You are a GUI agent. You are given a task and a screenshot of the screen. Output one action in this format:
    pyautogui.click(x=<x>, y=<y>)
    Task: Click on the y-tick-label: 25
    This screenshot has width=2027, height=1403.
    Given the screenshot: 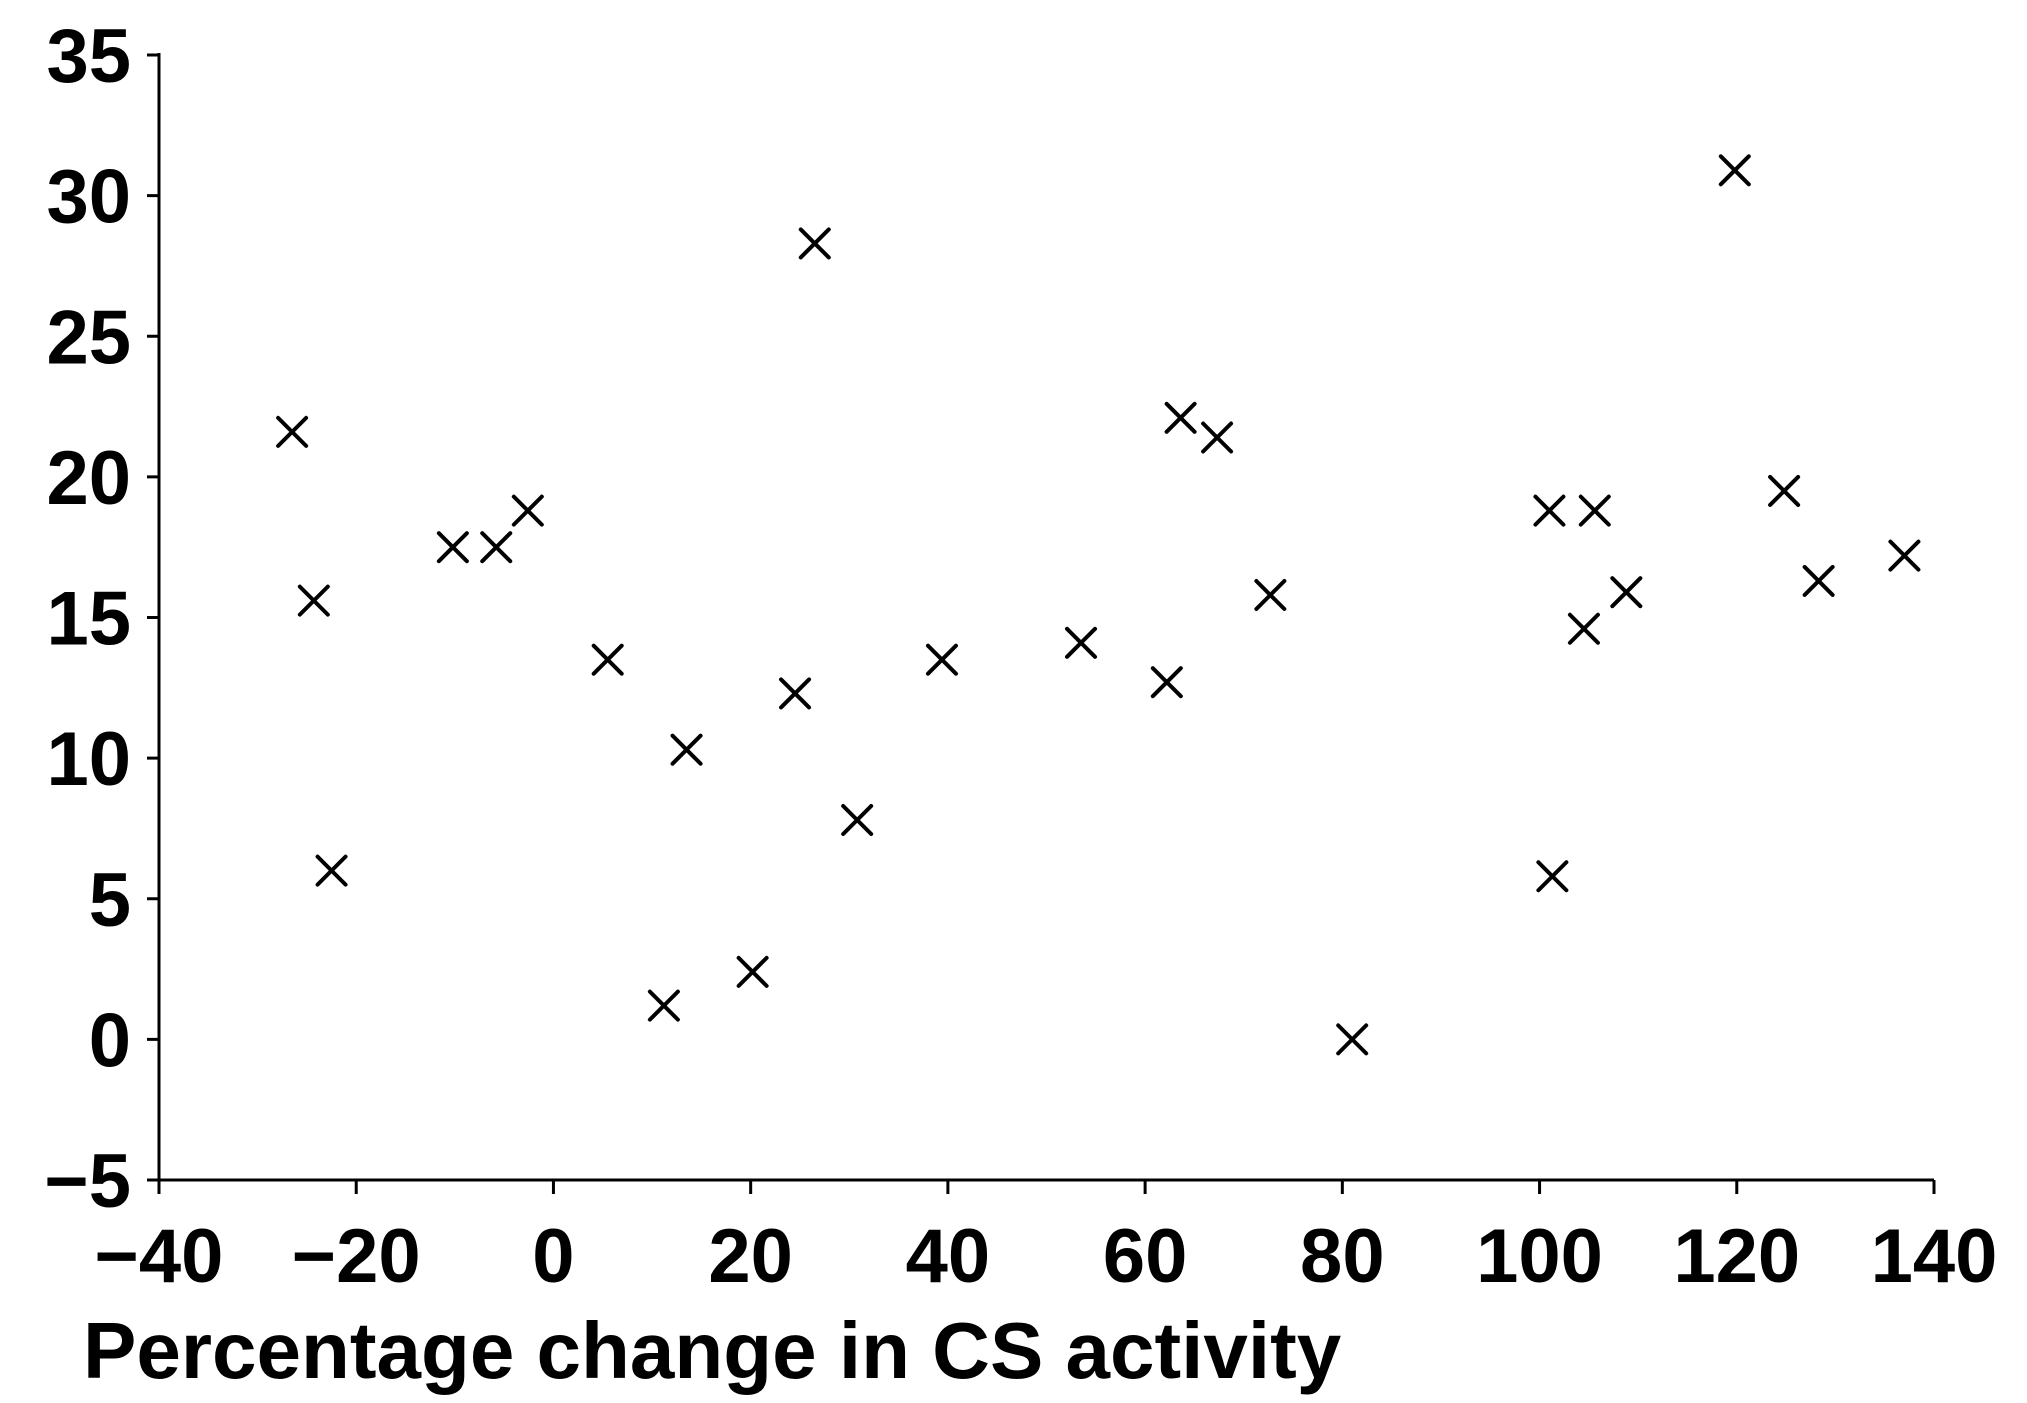 What is the action you would take?
    pyautogui.click(x=88, y=337)
    